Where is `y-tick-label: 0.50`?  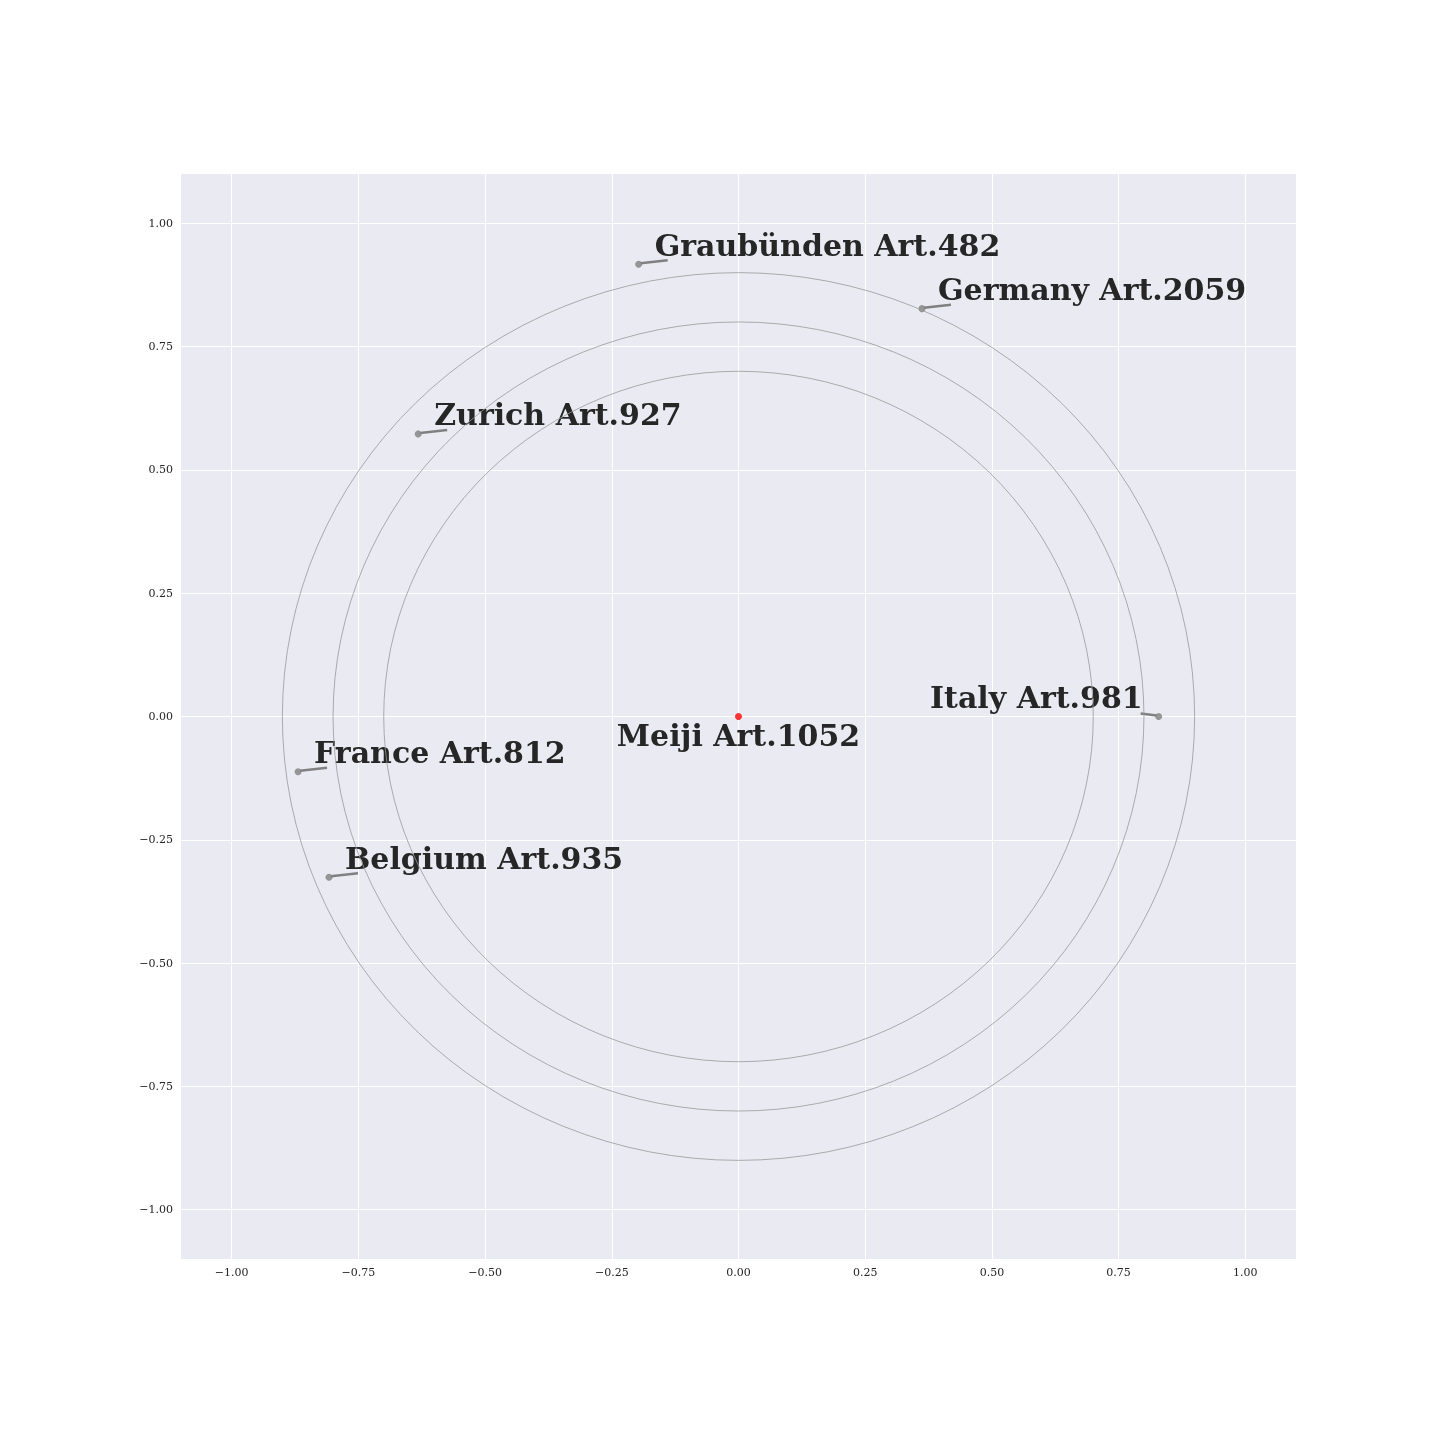
y-tick-label: 0.50 is located at coordinates (160, 470).